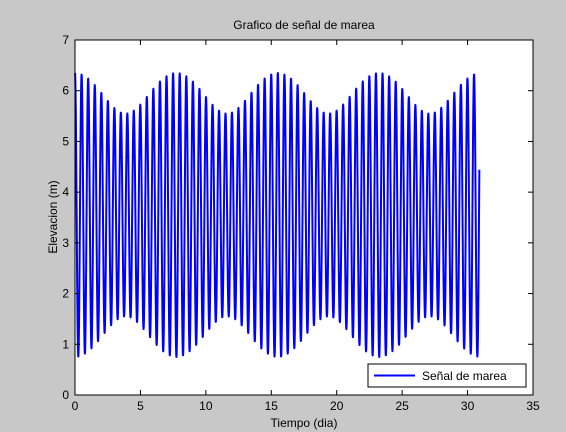 The width and height of the screenshot is (566, 432). I want to click on x-tick-label: 25, so click(402, 406).